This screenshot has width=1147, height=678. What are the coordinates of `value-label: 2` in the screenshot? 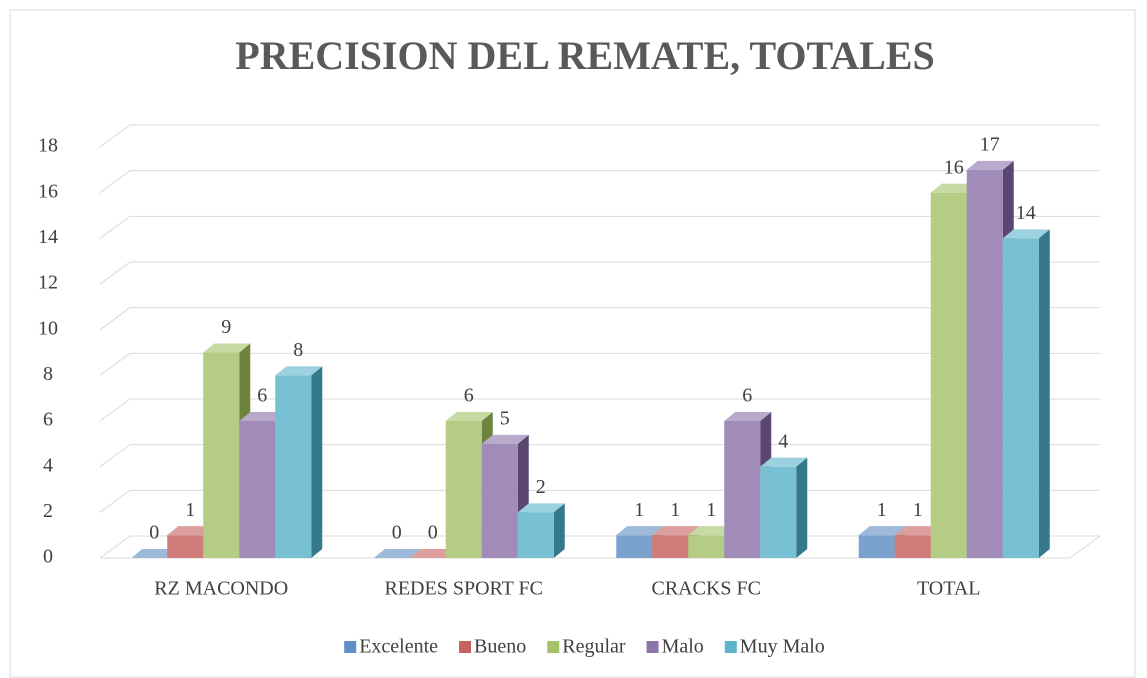 It's located at (541, 487).